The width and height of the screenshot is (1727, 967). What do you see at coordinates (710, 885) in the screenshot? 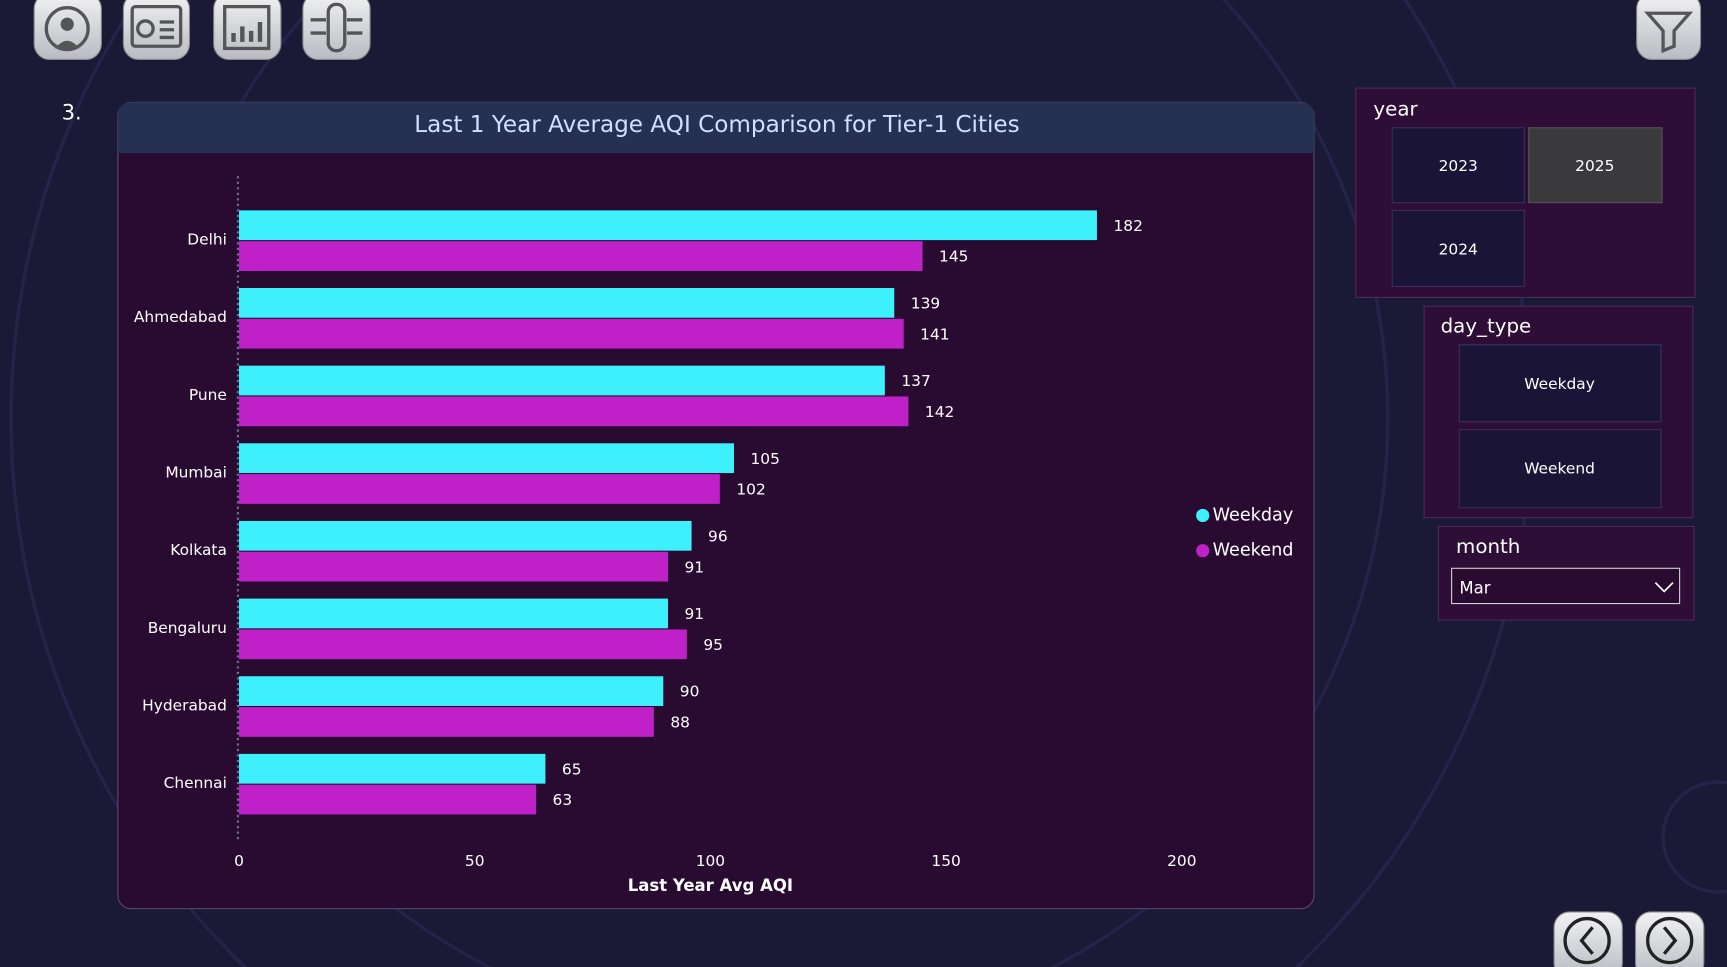
I see `x-axis-title: Last Year Avg AQI` at bounding box center [710, 885].